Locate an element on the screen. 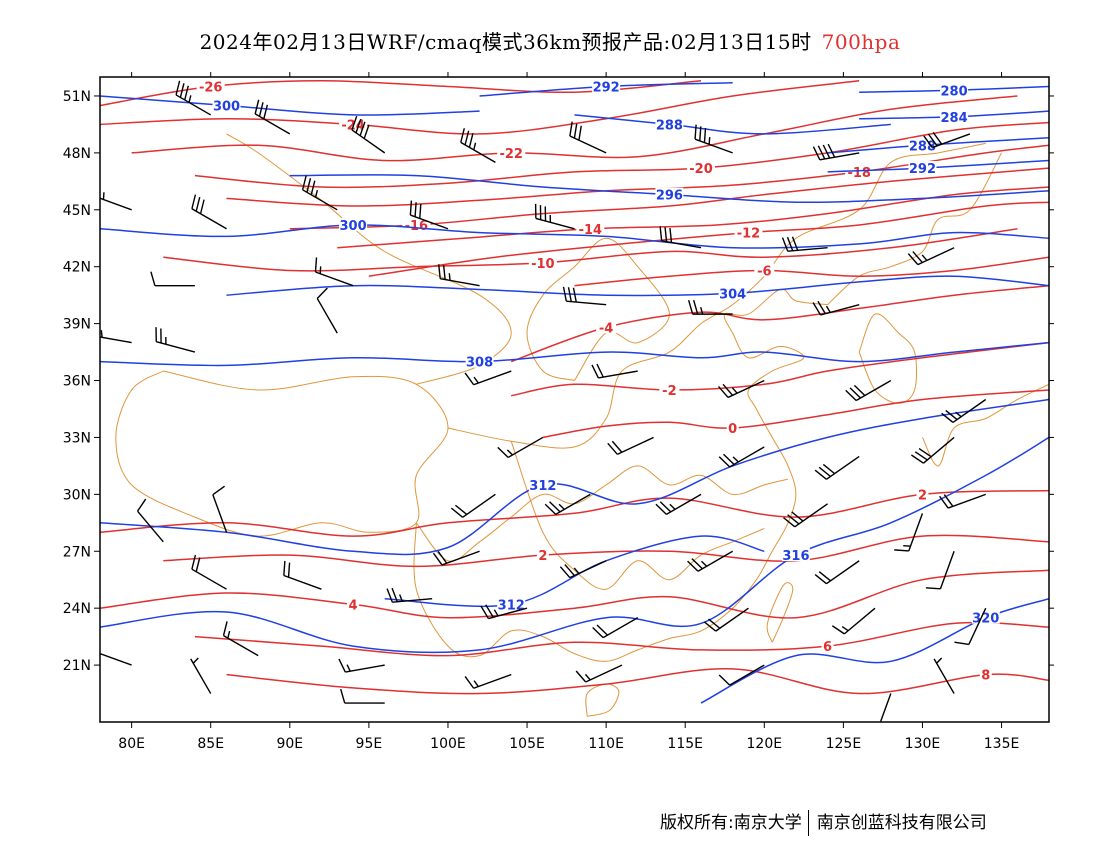 This screenshot has width=1100, height=850. footer: 版权所有:南京大学 南京创蓝科技有限公司 is located at coordinates (823, 822).